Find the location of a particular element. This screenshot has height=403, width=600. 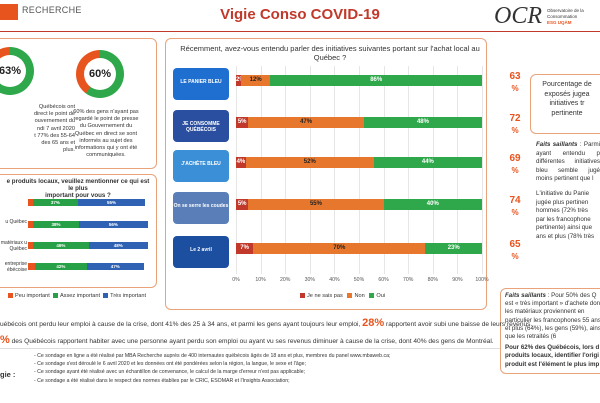

ocr-logo: OCR is located at coordinates (518, 16).